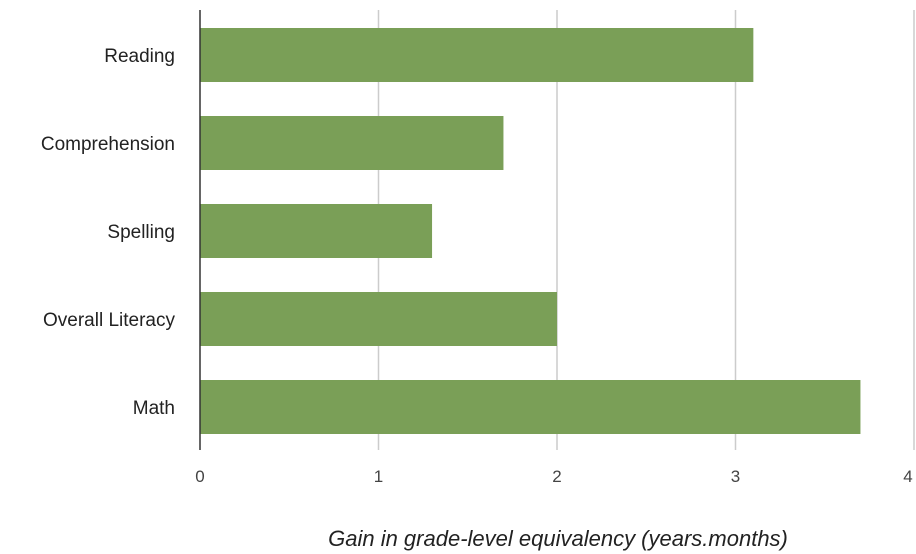  I want to click on x-tick-label: 4, so click(907, 476).